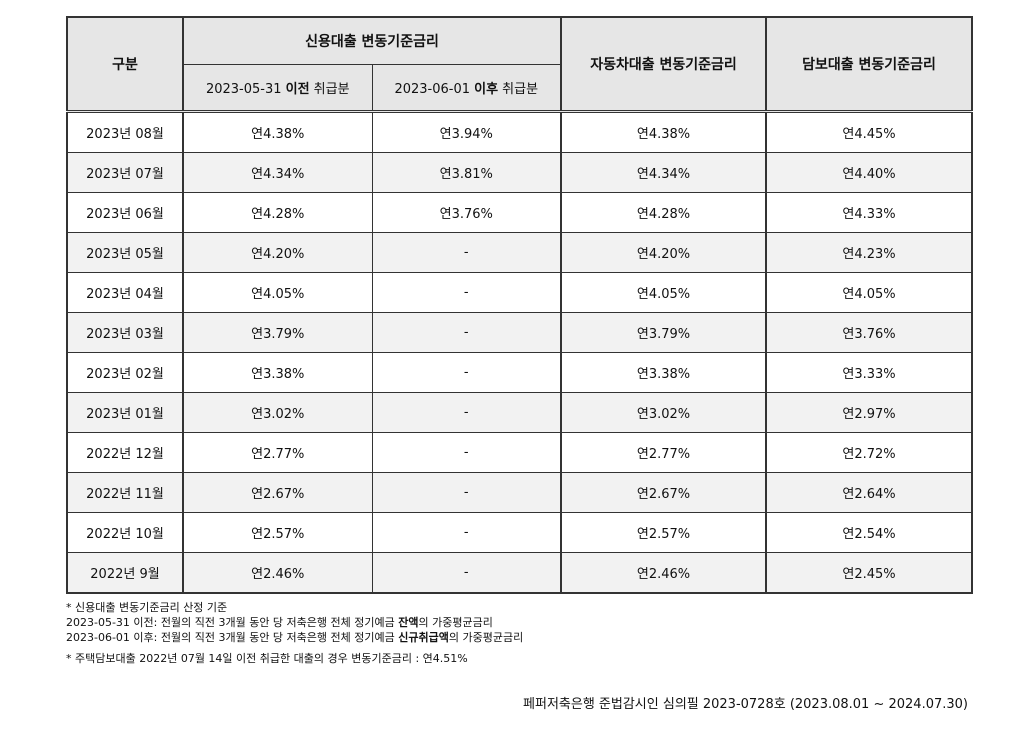 Image resolution: width=1036 pixels, height=730 pixels. What do you see at coordinates (869, 332) in the screenshot?
I see `cell-mortgage: 연3.76%` at bounding box center [869, 332].